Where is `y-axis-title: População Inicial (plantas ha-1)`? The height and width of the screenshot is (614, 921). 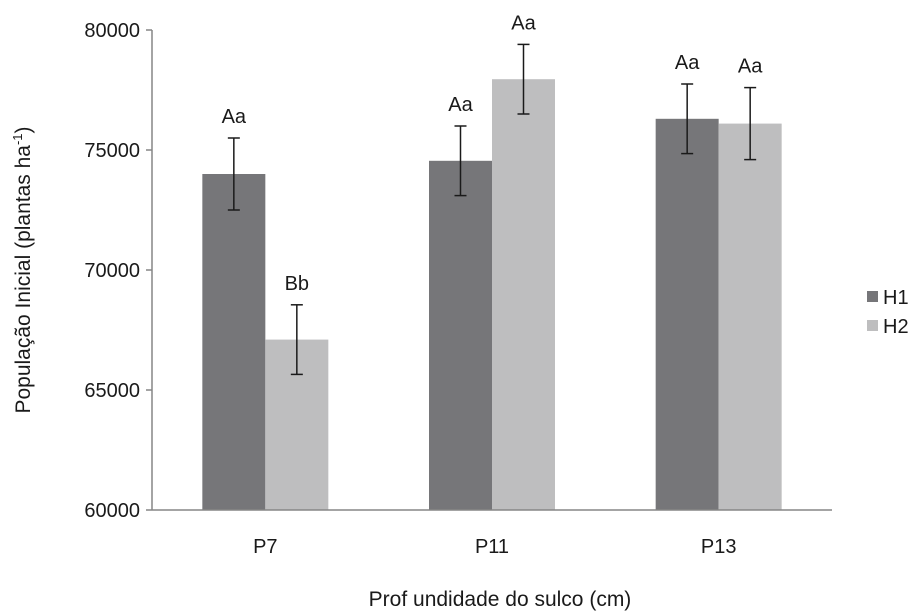 y-axis-title: População Inicial (plantas ha-1) is located at coordinates (22, 269).